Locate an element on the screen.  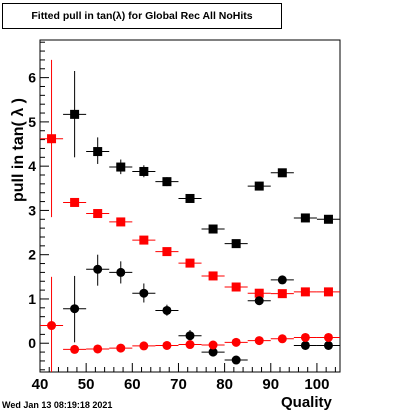
y-axis-label: pull in tan( λ ) is located at coordinates (18, 150).